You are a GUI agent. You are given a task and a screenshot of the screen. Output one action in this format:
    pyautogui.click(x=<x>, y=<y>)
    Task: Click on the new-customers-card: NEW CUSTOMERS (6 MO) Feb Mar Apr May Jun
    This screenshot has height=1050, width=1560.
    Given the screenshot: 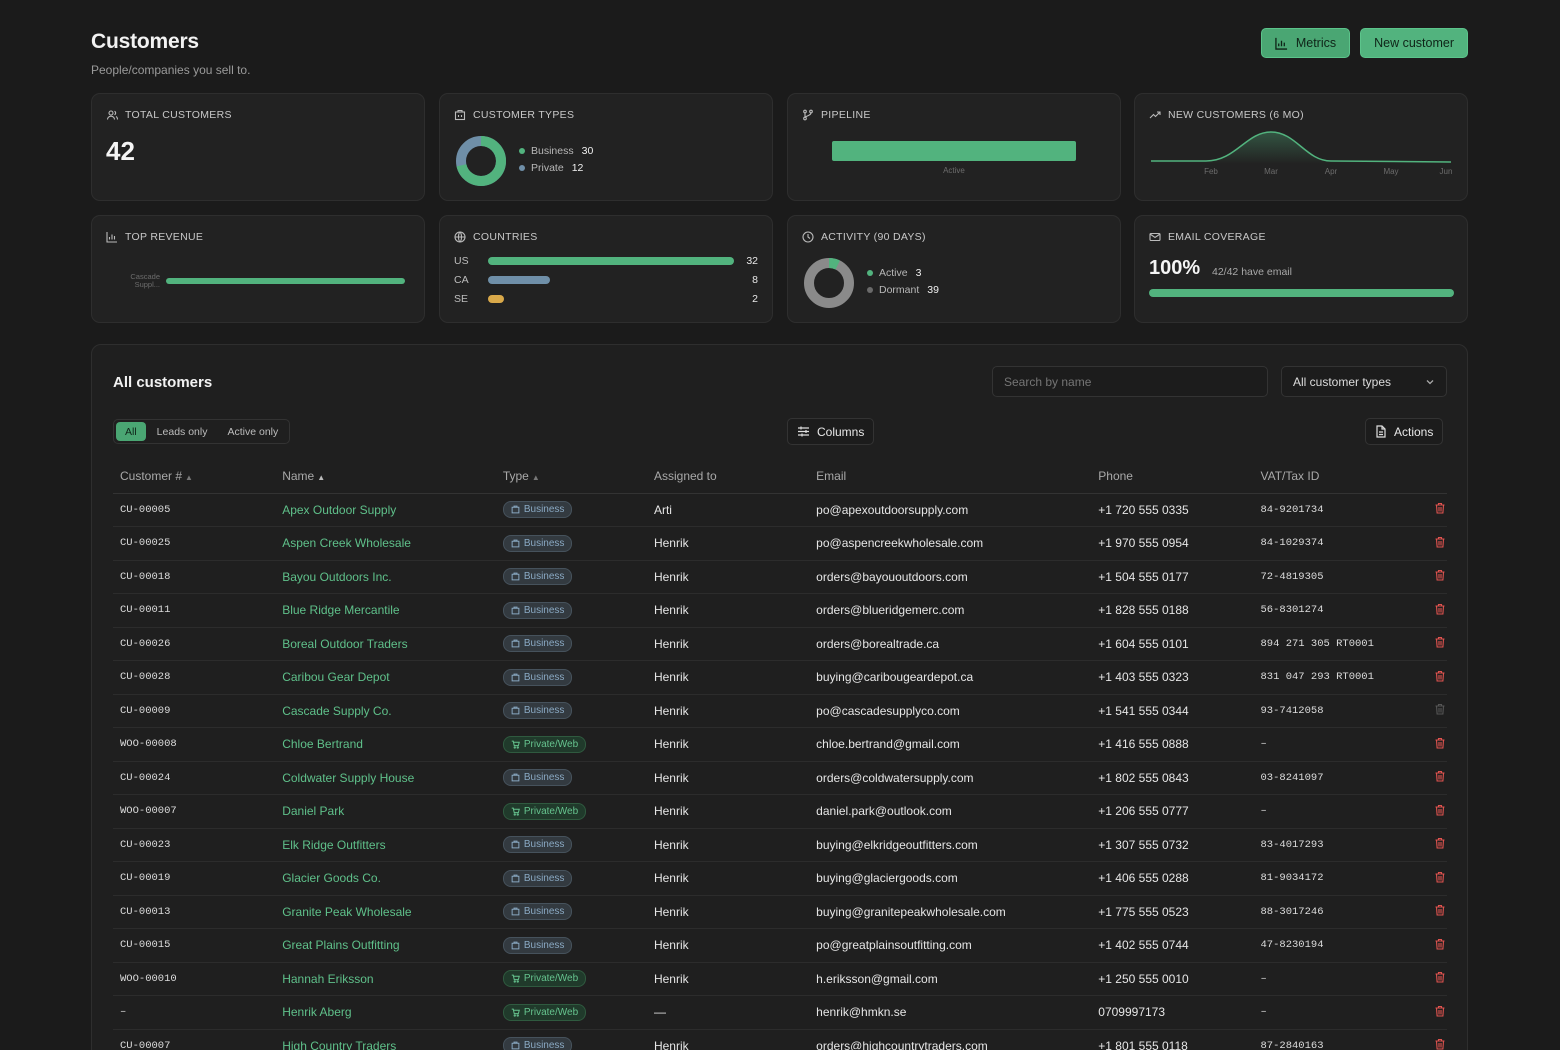 What is the action you would take?
    pyautogui.click(x=1301, y=147)
    